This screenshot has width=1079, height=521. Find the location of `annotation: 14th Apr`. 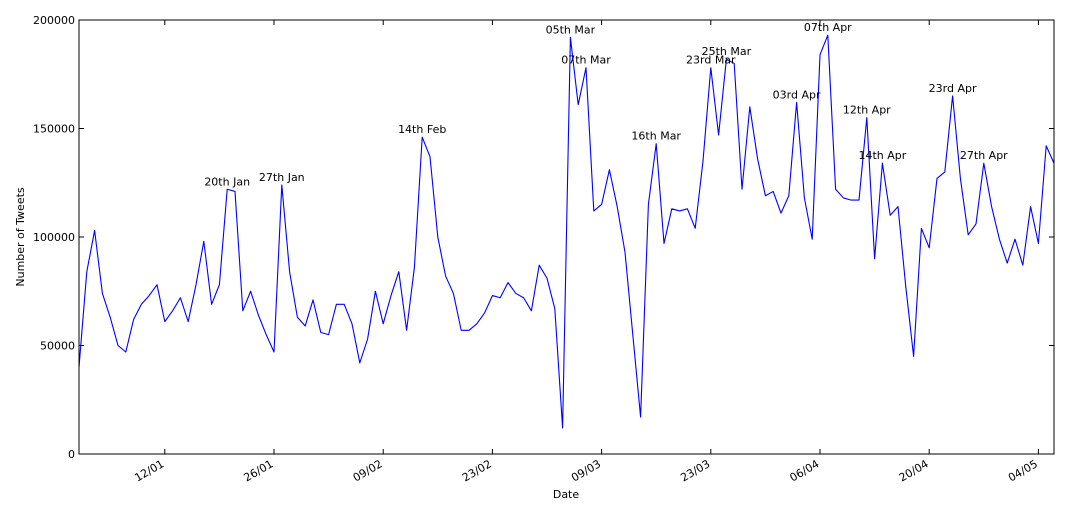

annotation: 14th Apr is located at coordinates (882, 155).